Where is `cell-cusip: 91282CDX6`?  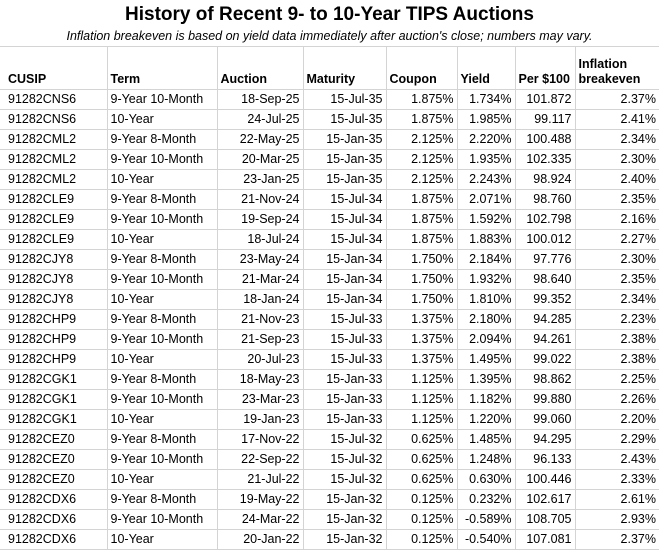
cell-cusip: 91282CDX6 is located at coordinates (54, 499).